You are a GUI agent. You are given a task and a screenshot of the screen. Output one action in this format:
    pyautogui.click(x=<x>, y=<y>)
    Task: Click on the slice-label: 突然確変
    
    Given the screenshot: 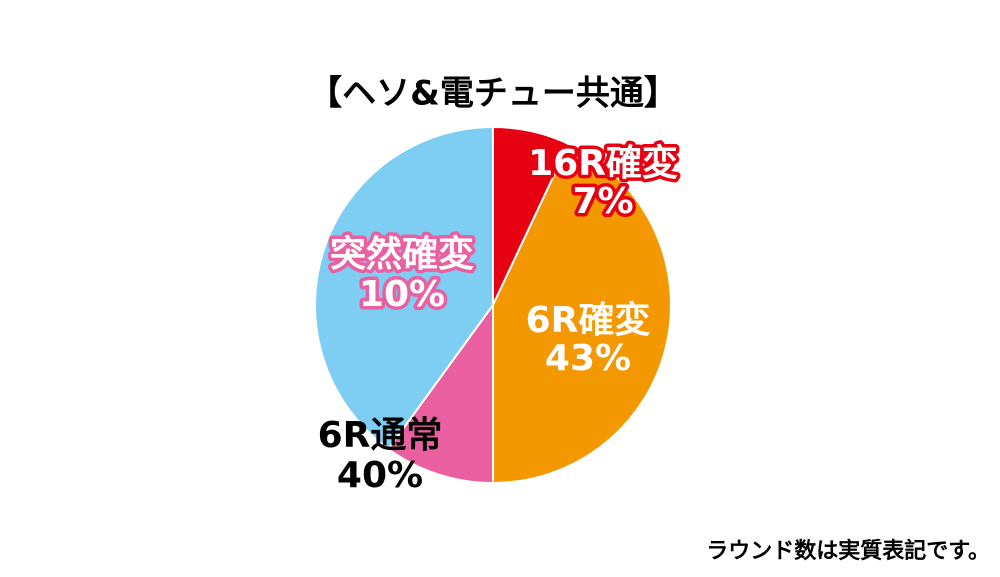 What is the action you would take?
    pyautogui.click(x=402, y=254)
    